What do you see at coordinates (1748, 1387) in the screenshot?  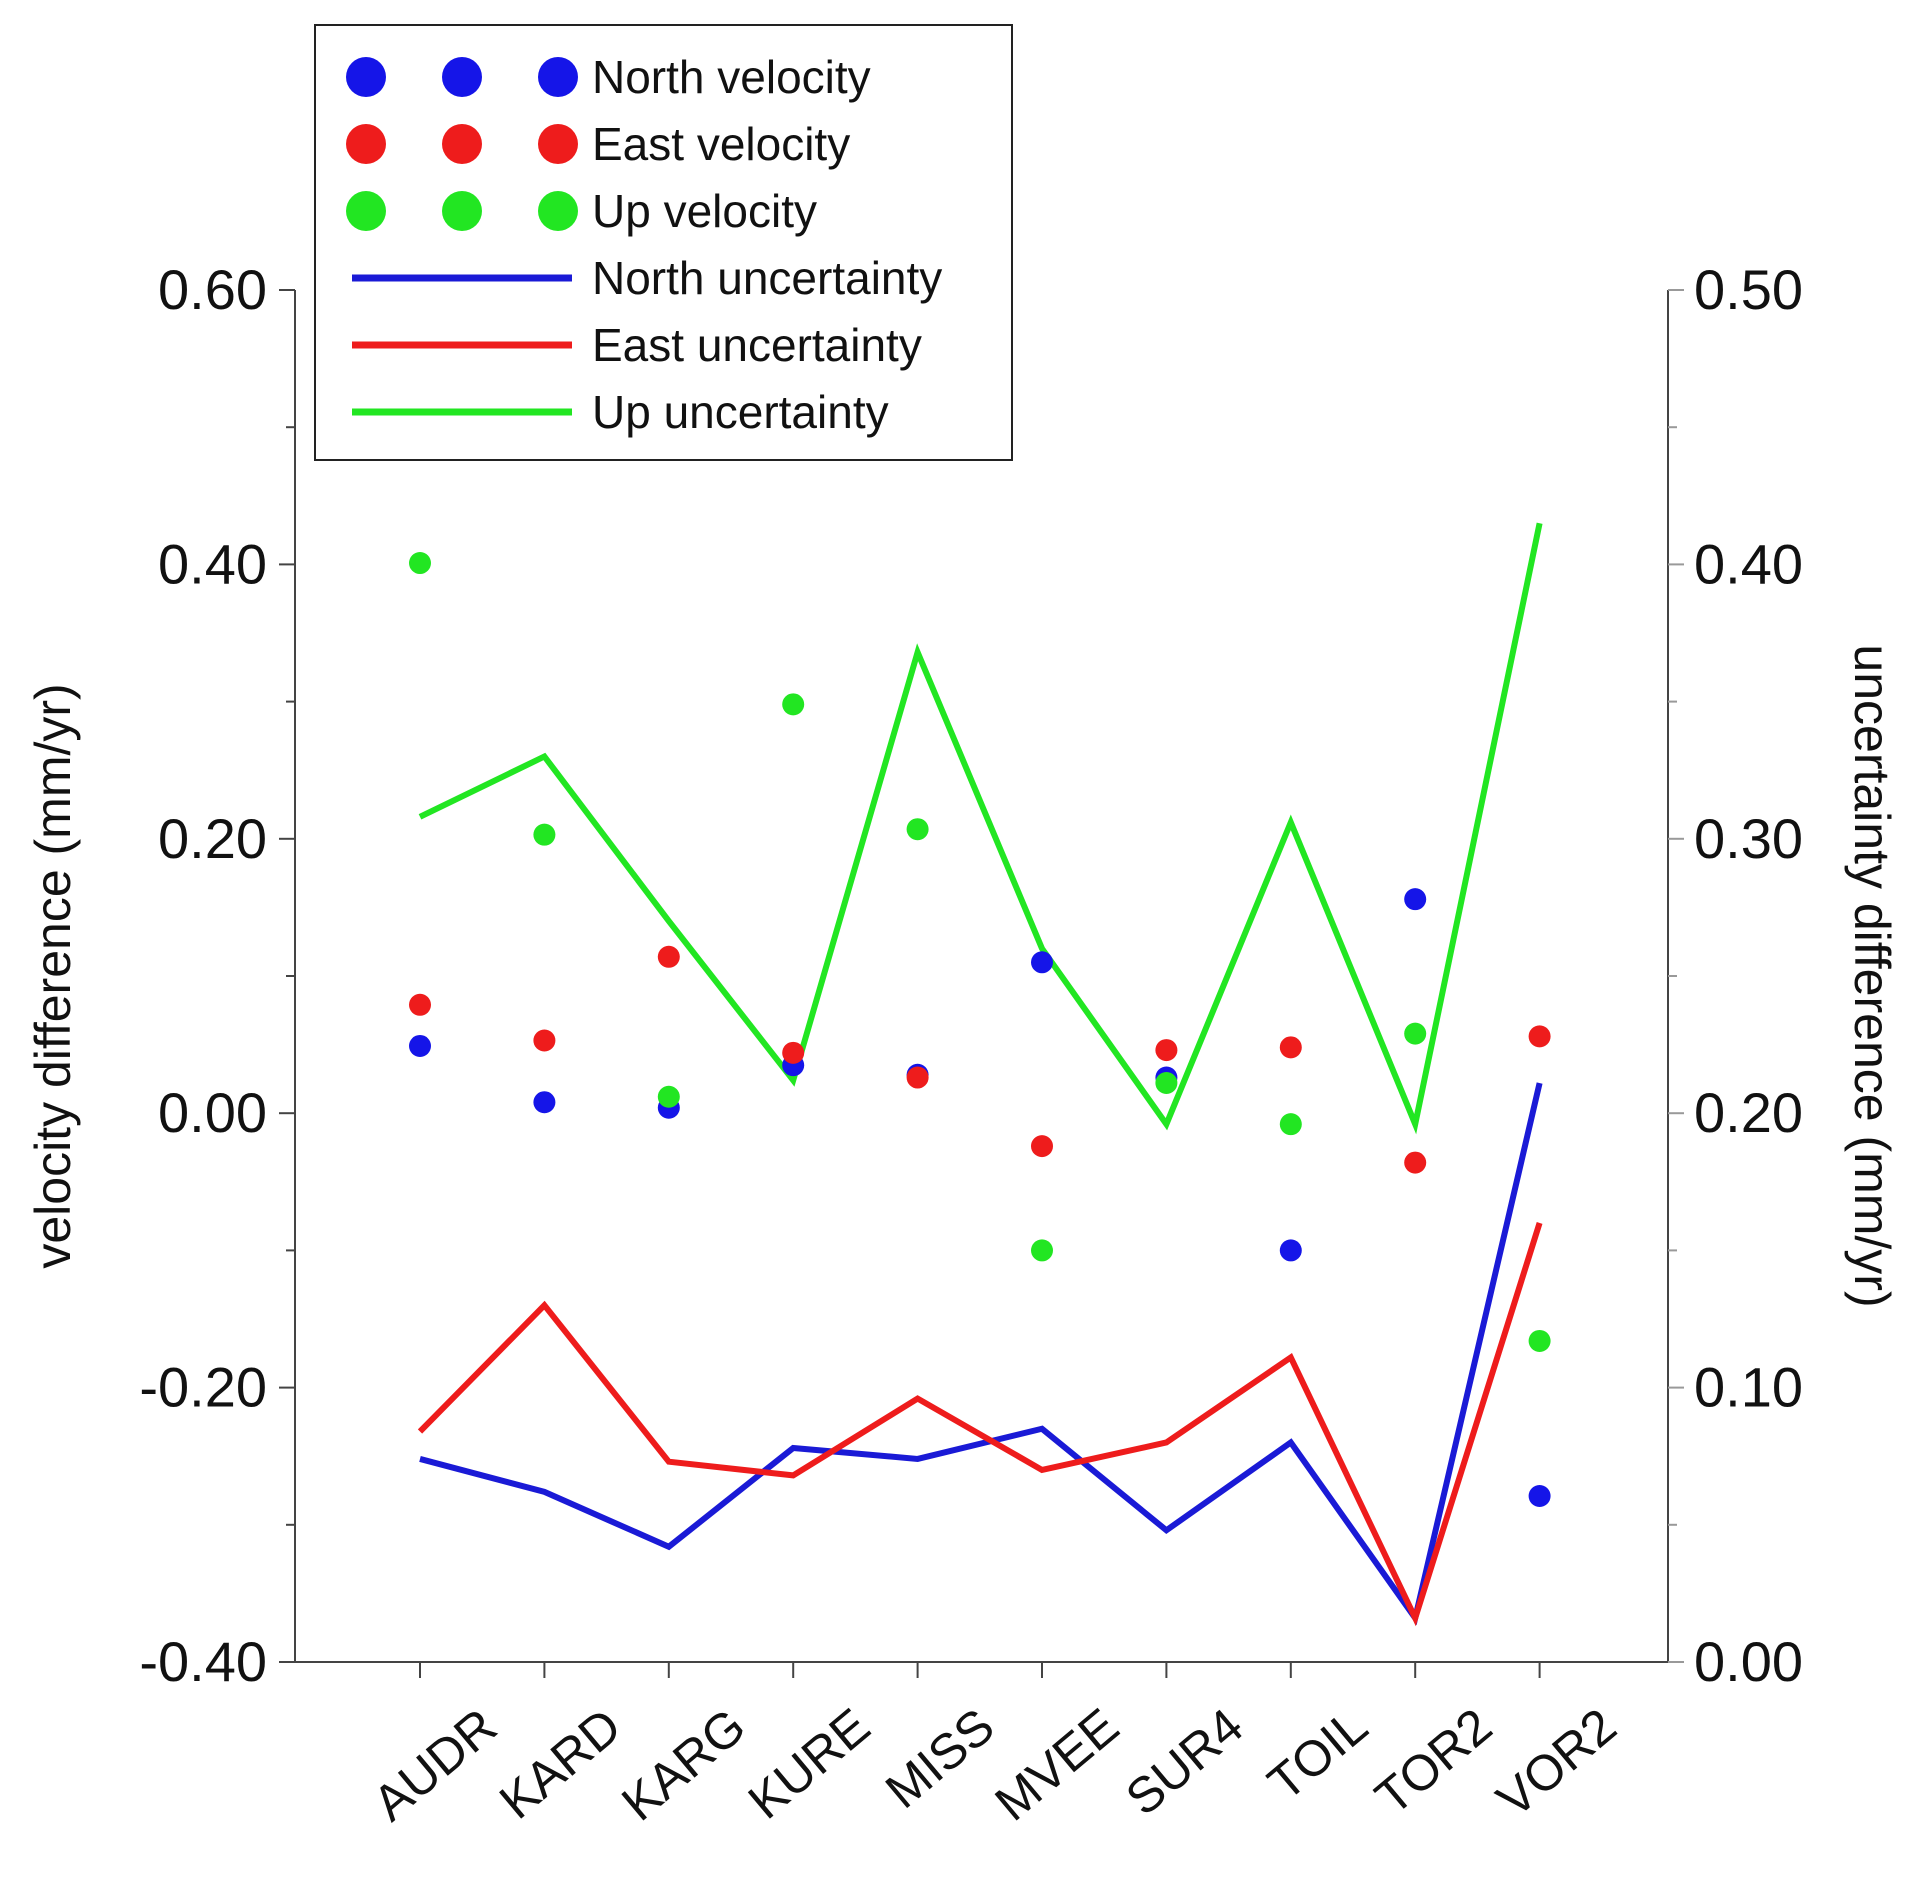 I see `right-tick-label: 0.10` at bounding box center [1748, 1387].